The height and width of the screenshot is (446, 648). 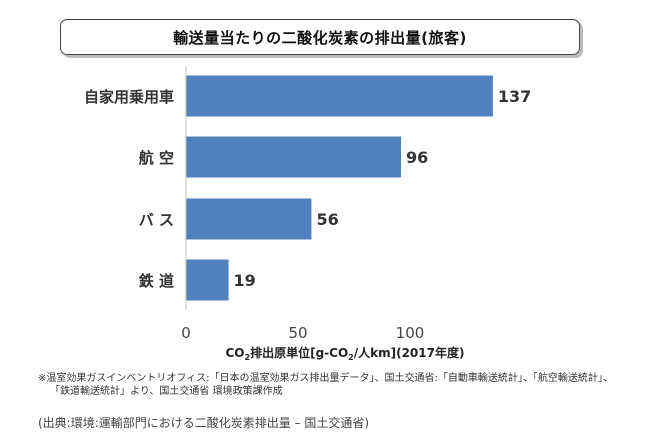 I want to click on x-tick-label-3: 100, so click(x=410, y=333).